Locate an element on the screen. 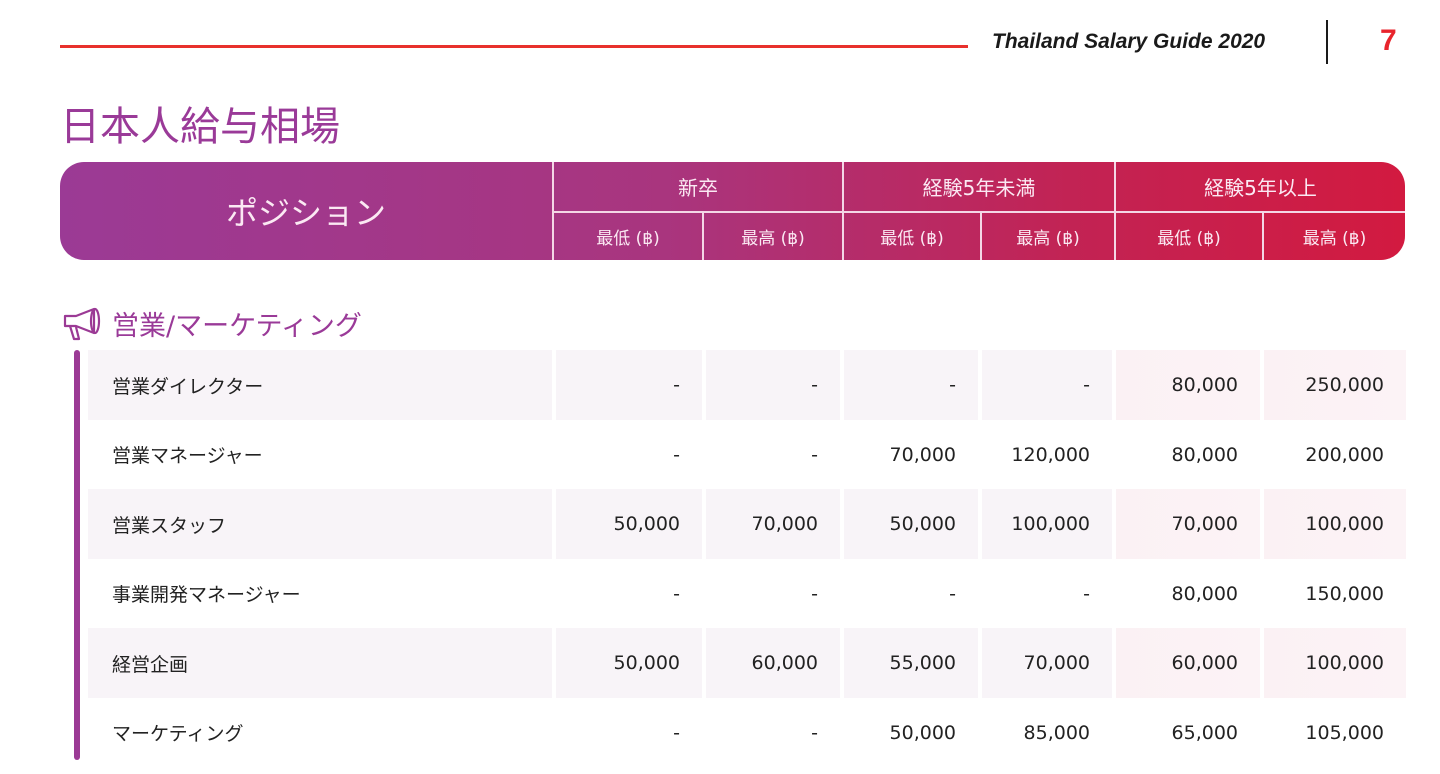 The height and width of the screenshot is (774, 1440). position-name: 営業マネージャー is located at coordinates (187, 456).